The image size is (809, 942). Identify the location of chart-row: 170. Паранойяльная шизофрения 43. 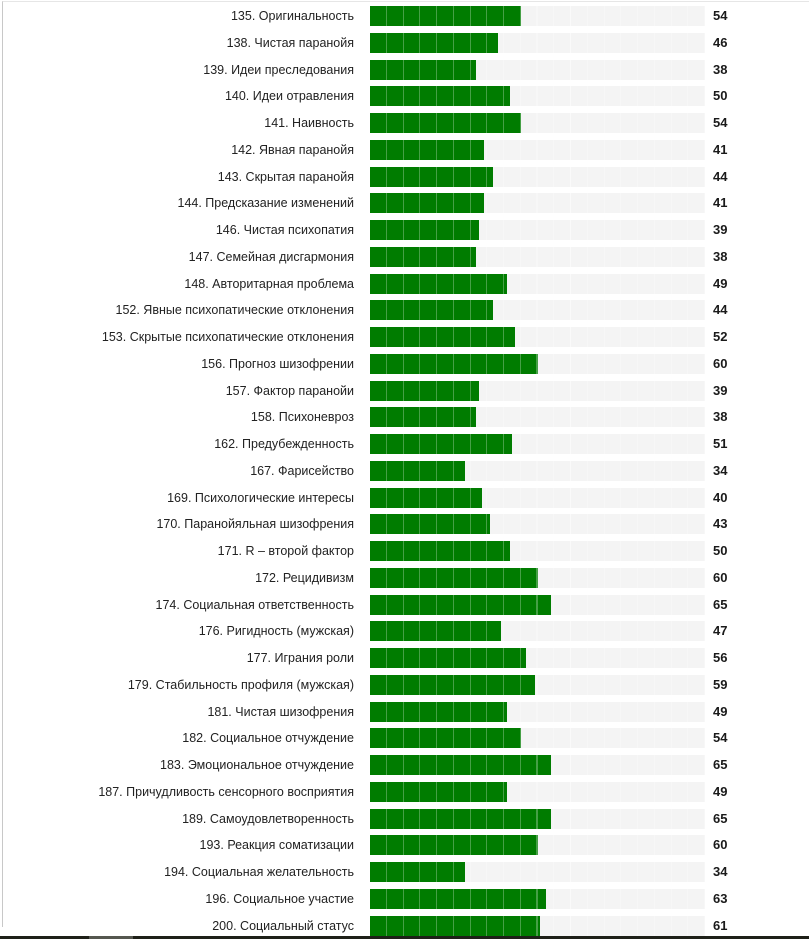
(404, 527).